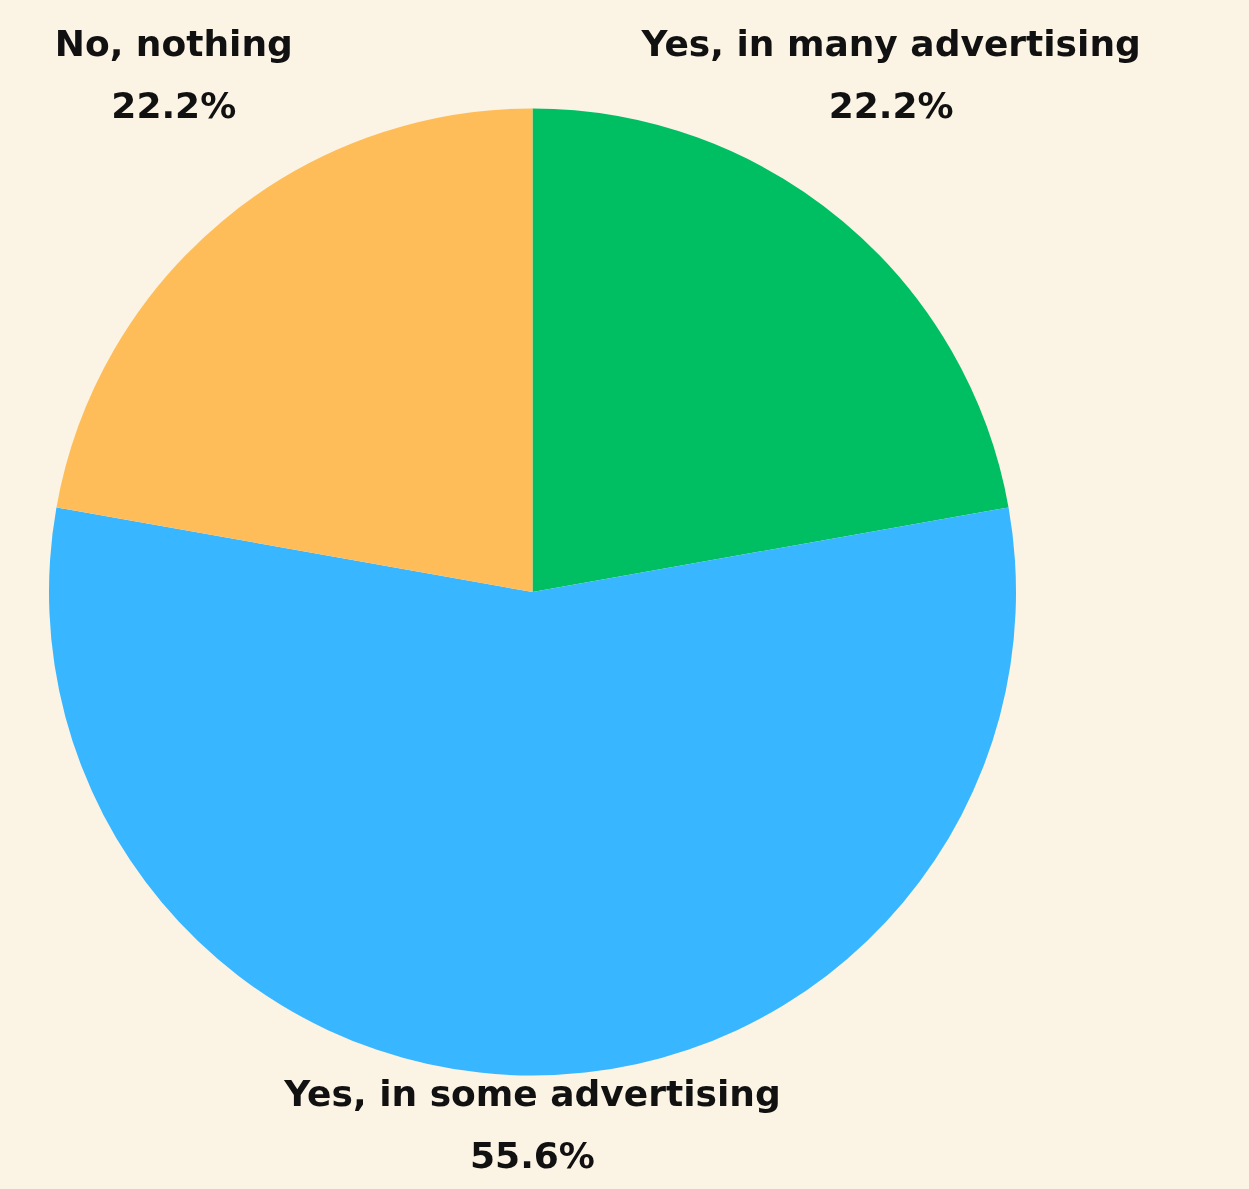 This screenshot has height=1189, width=1249. What do you see at coordinates (532, 1094) in the screenshot?
I see `slice-label: Yes, in some advertising` at bounding box center [532, 1094].